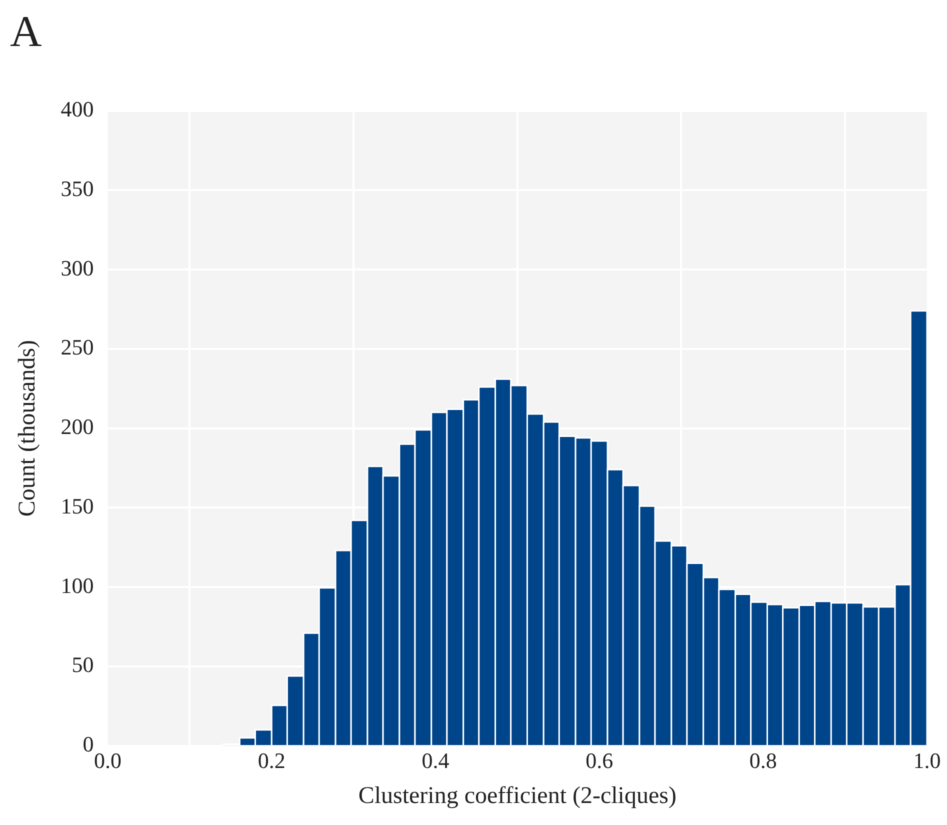 This screenshot has width=947, height=825. I want to click on y-tick-label: 50, so click(83, 665).